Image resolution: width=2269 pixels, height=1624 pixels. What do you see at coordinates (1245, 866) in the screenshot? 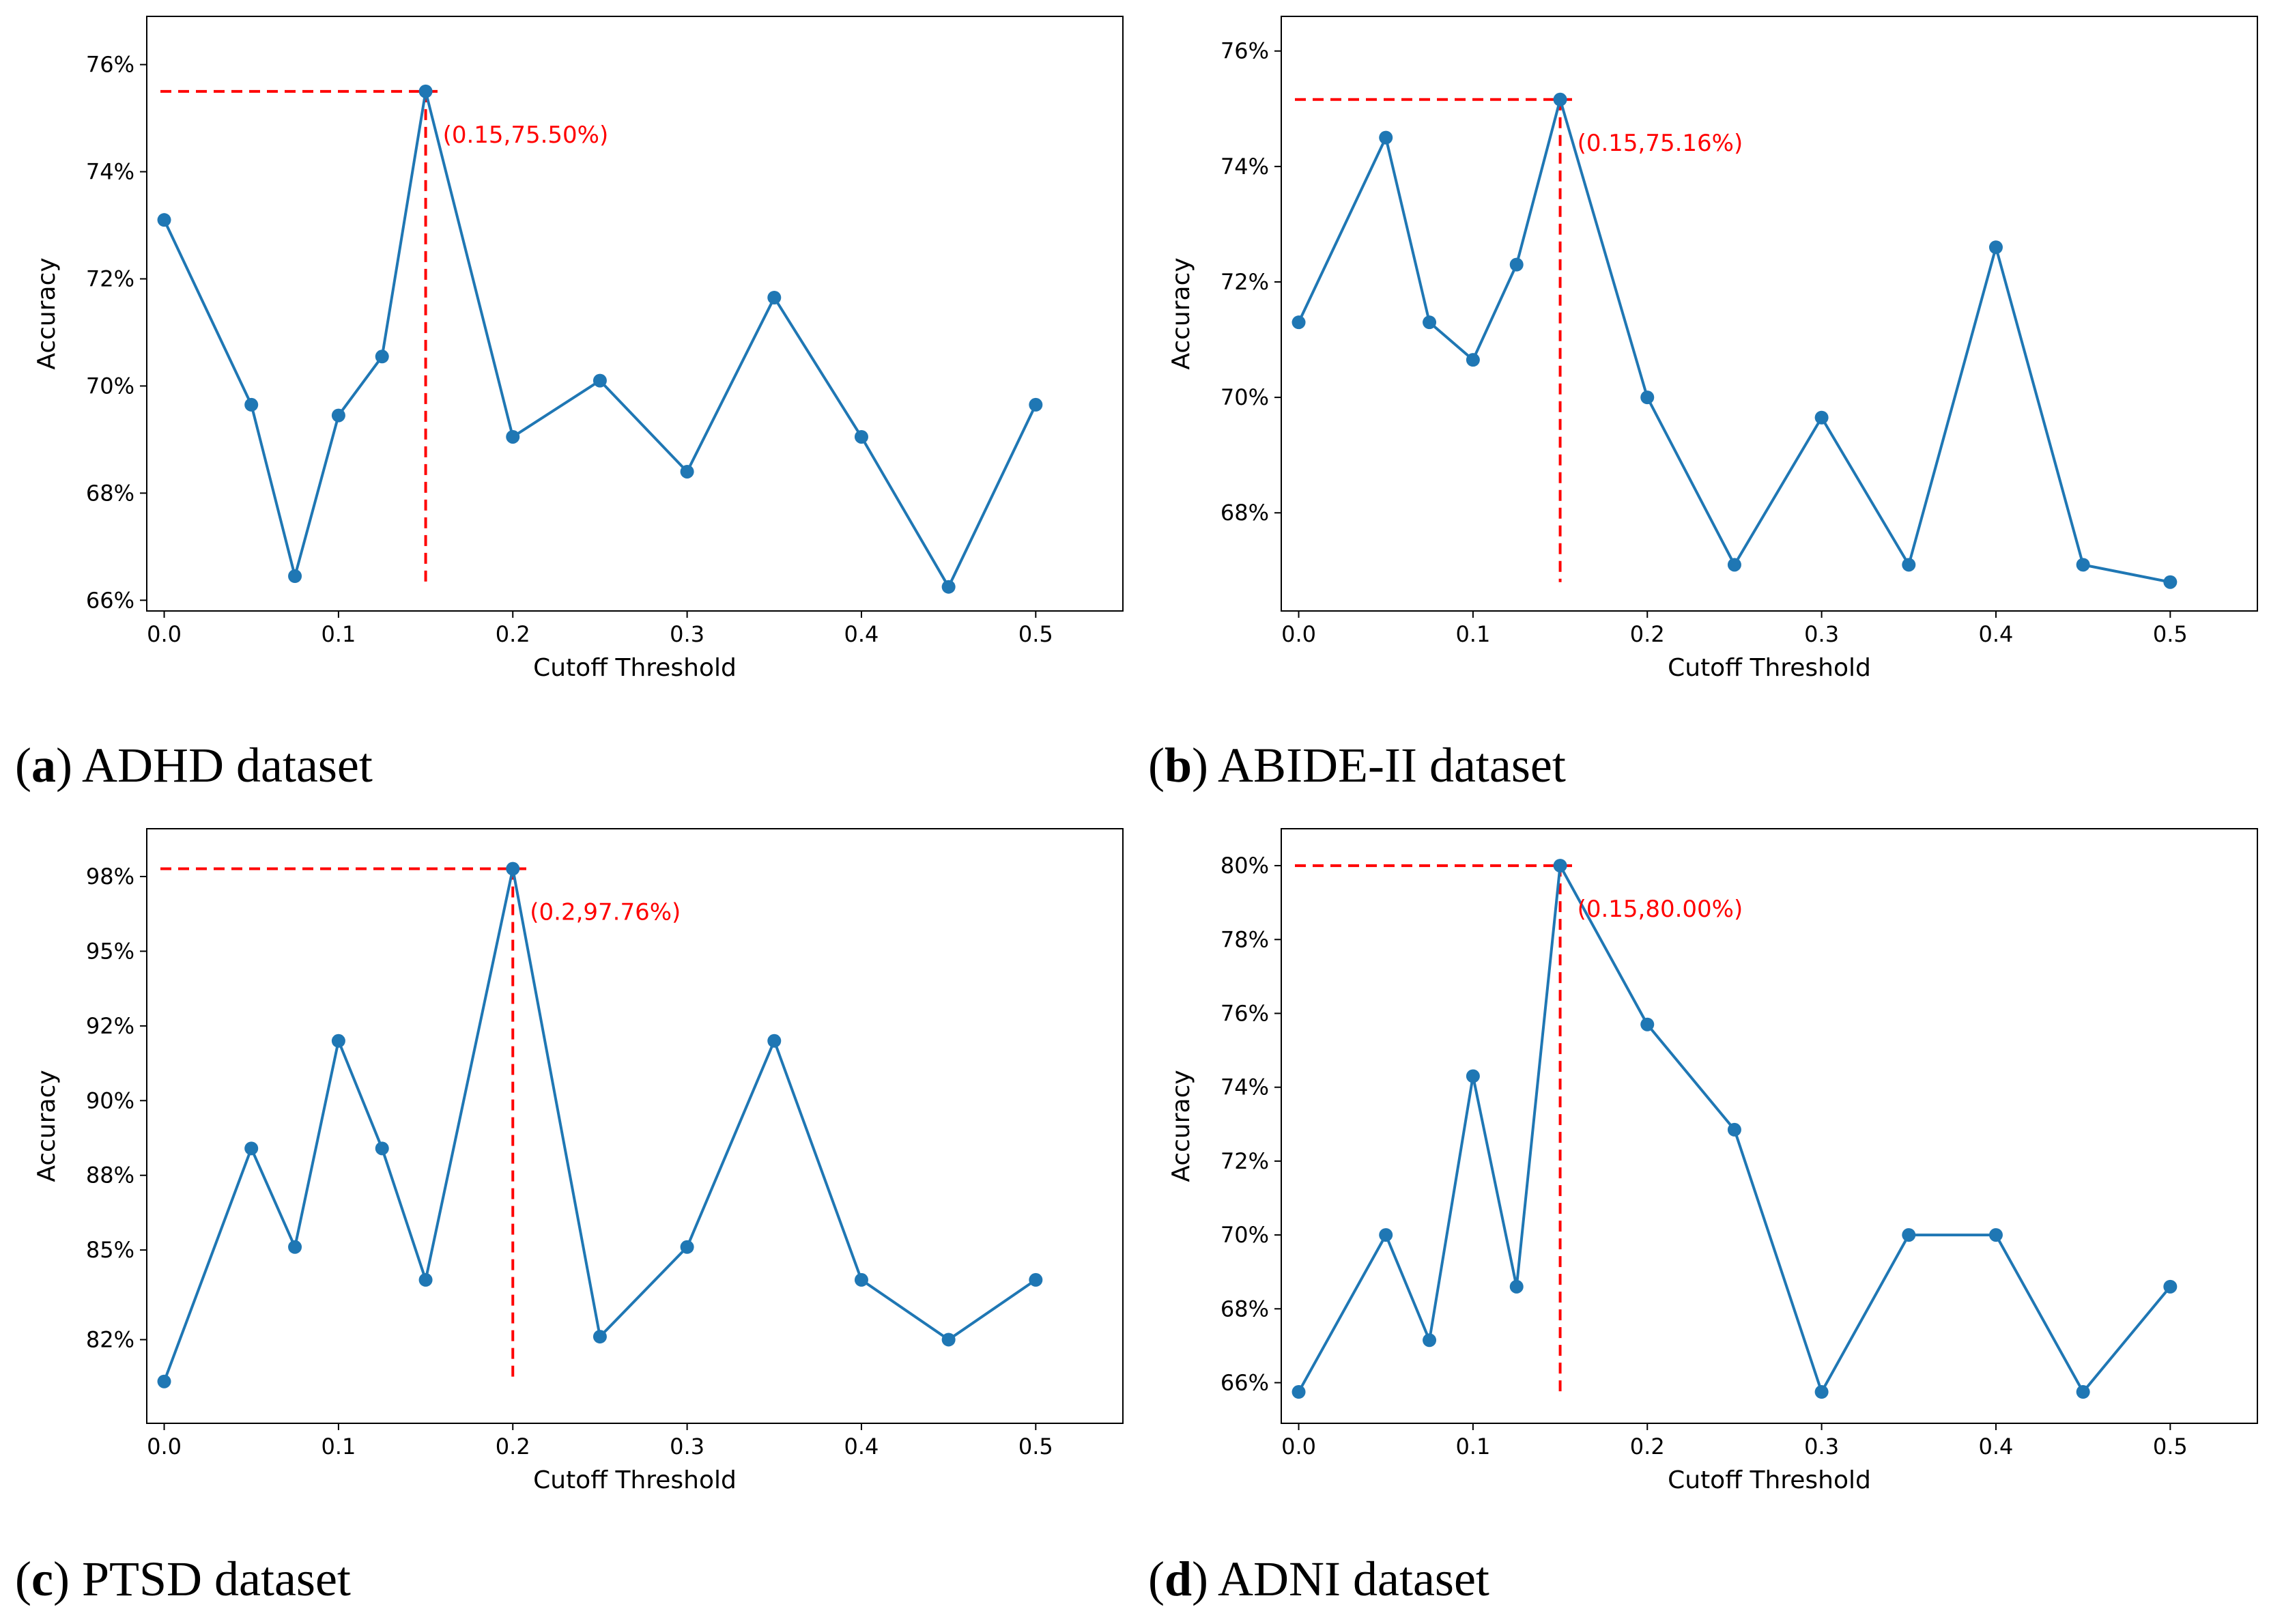
I see `y-tick-label: 80%` at bounding box center [1245, 866].